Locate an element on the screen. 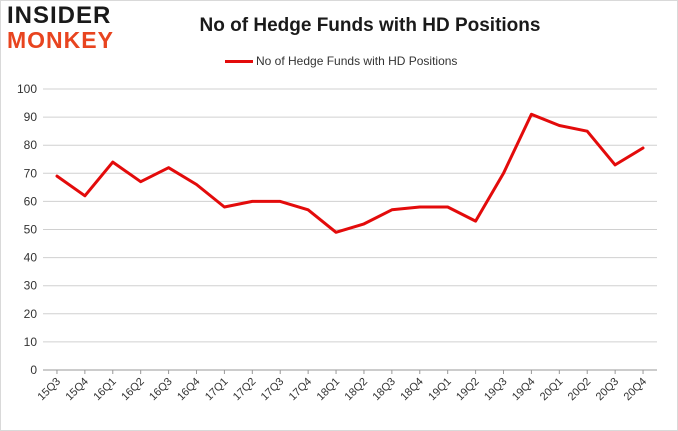 The image size is (678, 431). y-tick-label: 60 is located at coordinates (31, 201).